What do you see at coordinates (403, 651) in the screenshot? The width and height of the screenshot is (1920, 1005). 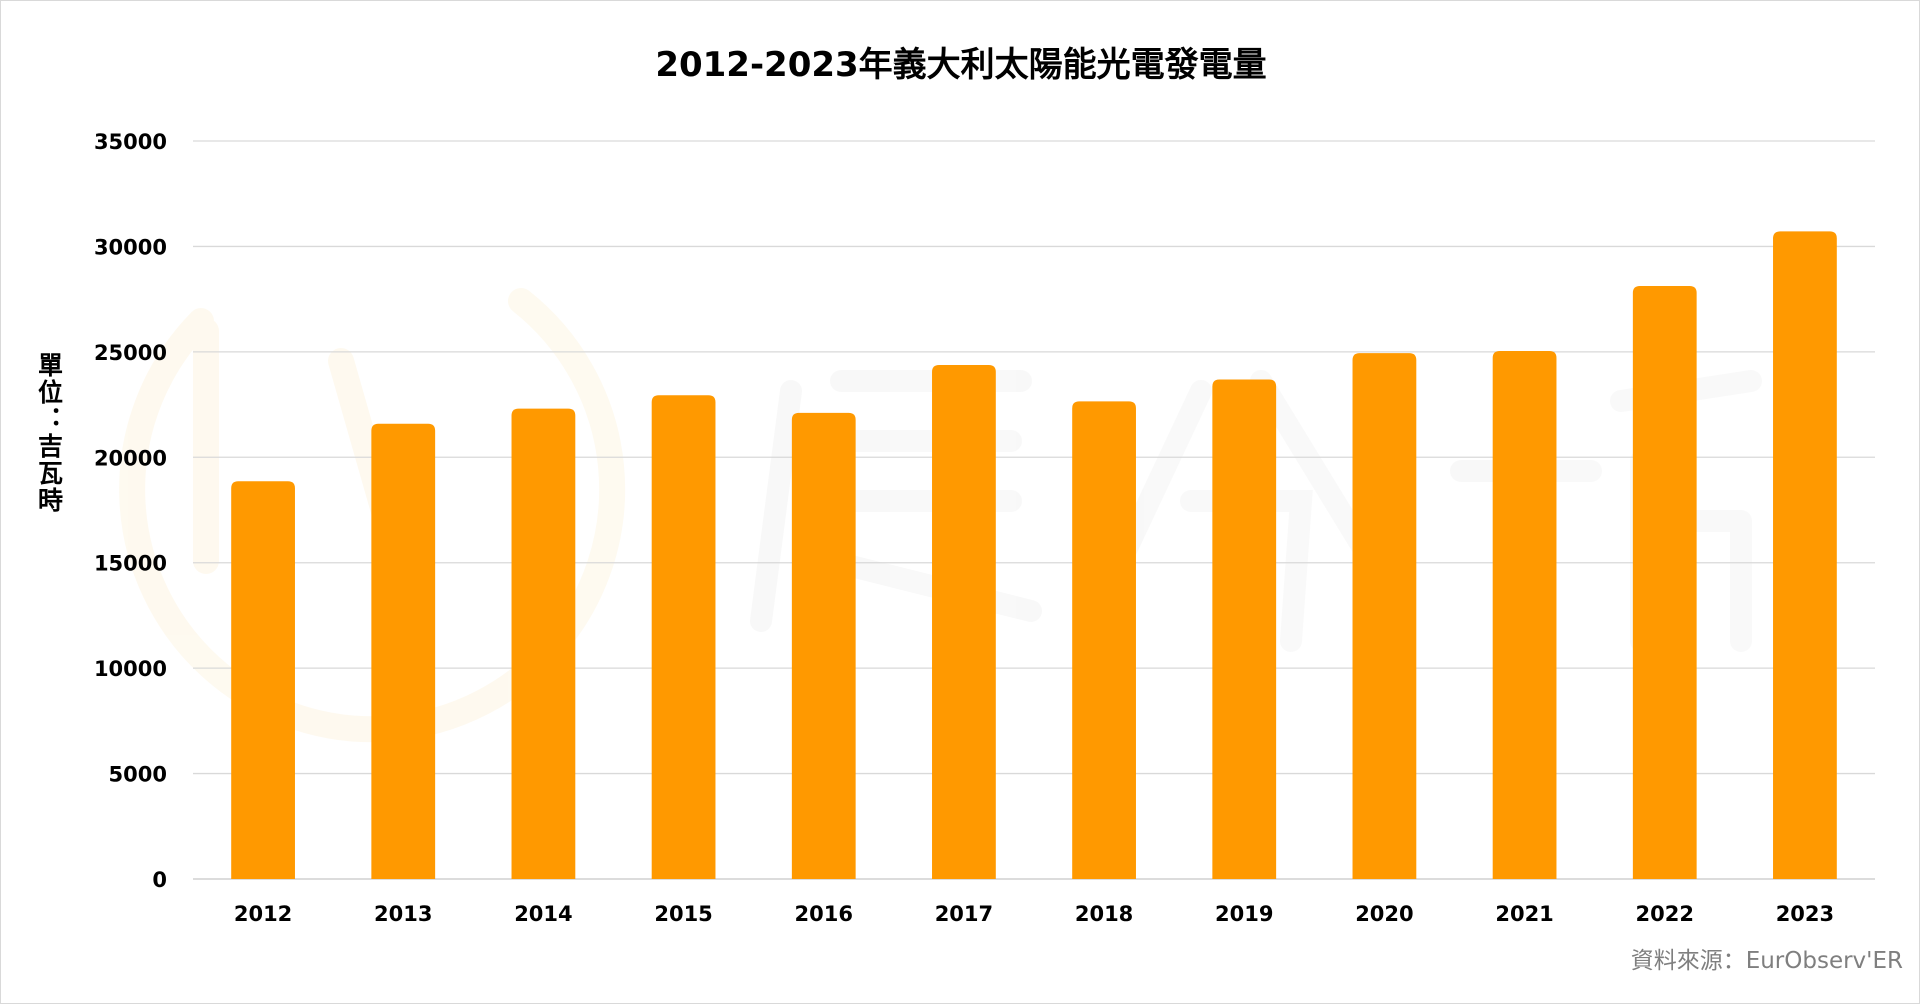 I see `bar-2013` at bounding box center [403, 651].